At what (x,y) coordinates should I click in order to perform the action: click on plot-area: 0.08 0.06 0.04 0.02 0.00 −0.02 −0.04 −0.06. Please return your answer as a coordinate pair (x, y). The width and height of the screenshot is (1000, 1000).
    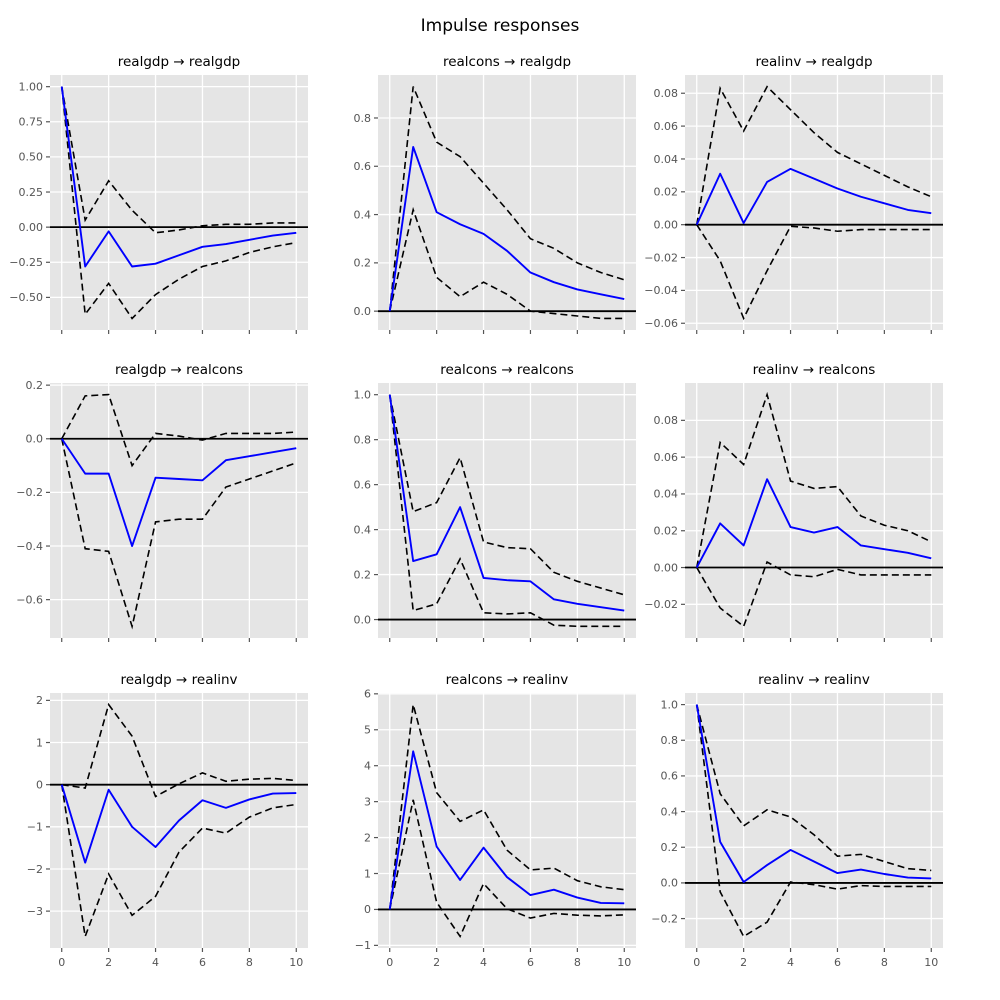
    Looking at the image, I should click on (793, 204).